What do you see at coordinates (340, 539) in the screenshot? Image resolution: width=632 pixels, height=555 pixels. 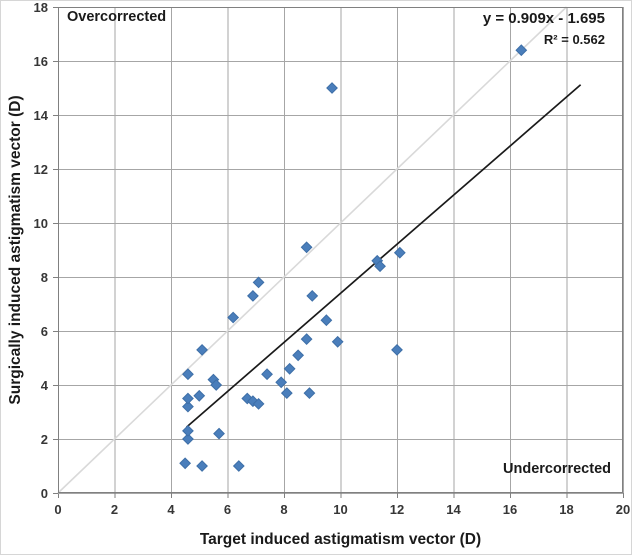 I see `x-axis-title: Target induced astigmatism vector (D)` at bounding box center [340, 539].